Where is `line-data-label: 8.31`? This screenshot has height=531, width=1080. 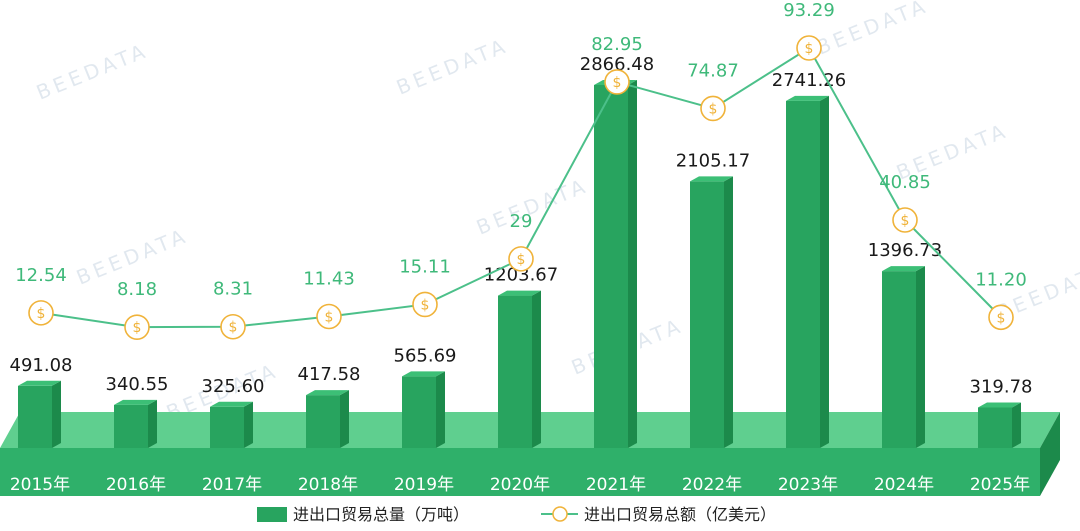
line-data-label: 8.31 is located at coordinates (233, 289).